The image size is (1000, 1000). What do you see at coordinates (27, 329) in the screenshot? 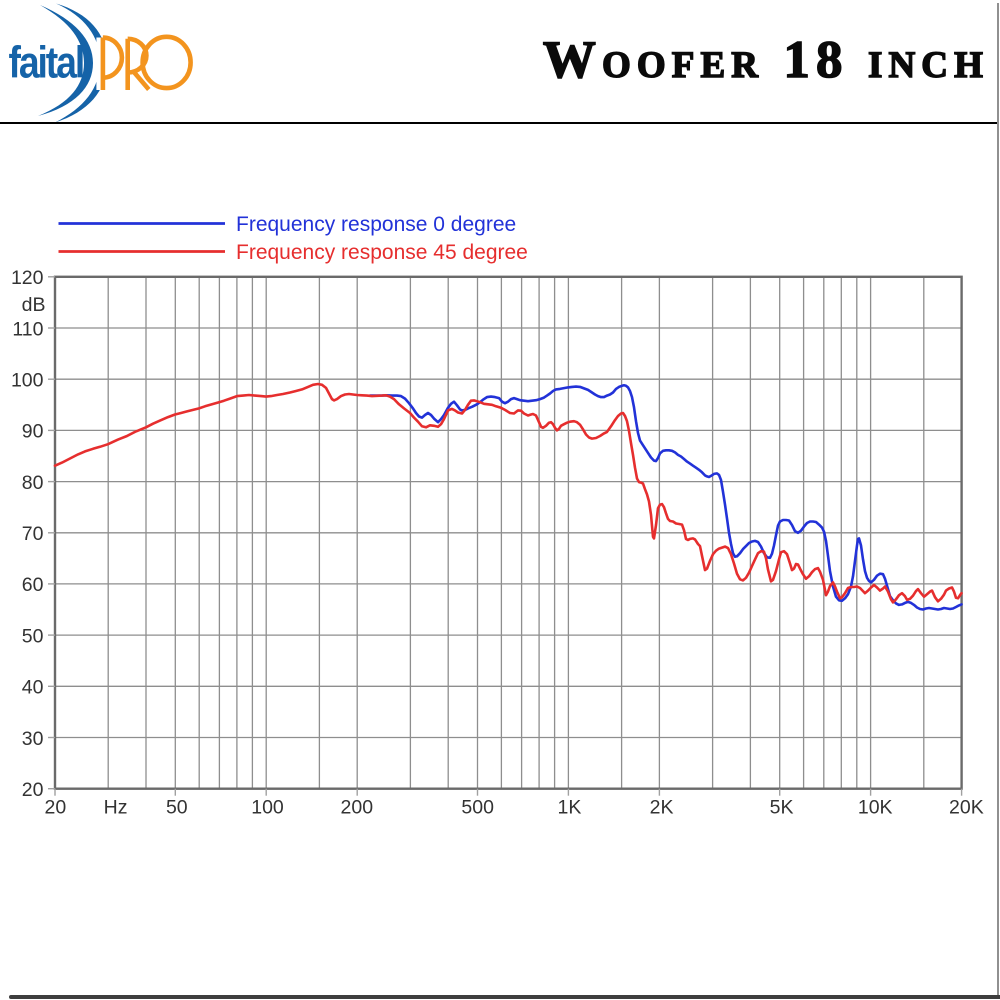
I see `svg-text: 110` at bounding box center [27, 329].